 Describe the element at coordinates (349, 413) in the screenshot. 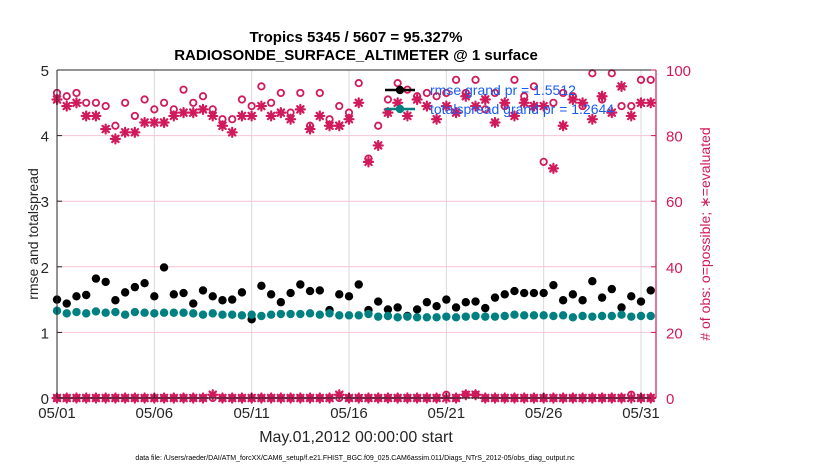

I see `x-tick-label: 05/16` at that location.